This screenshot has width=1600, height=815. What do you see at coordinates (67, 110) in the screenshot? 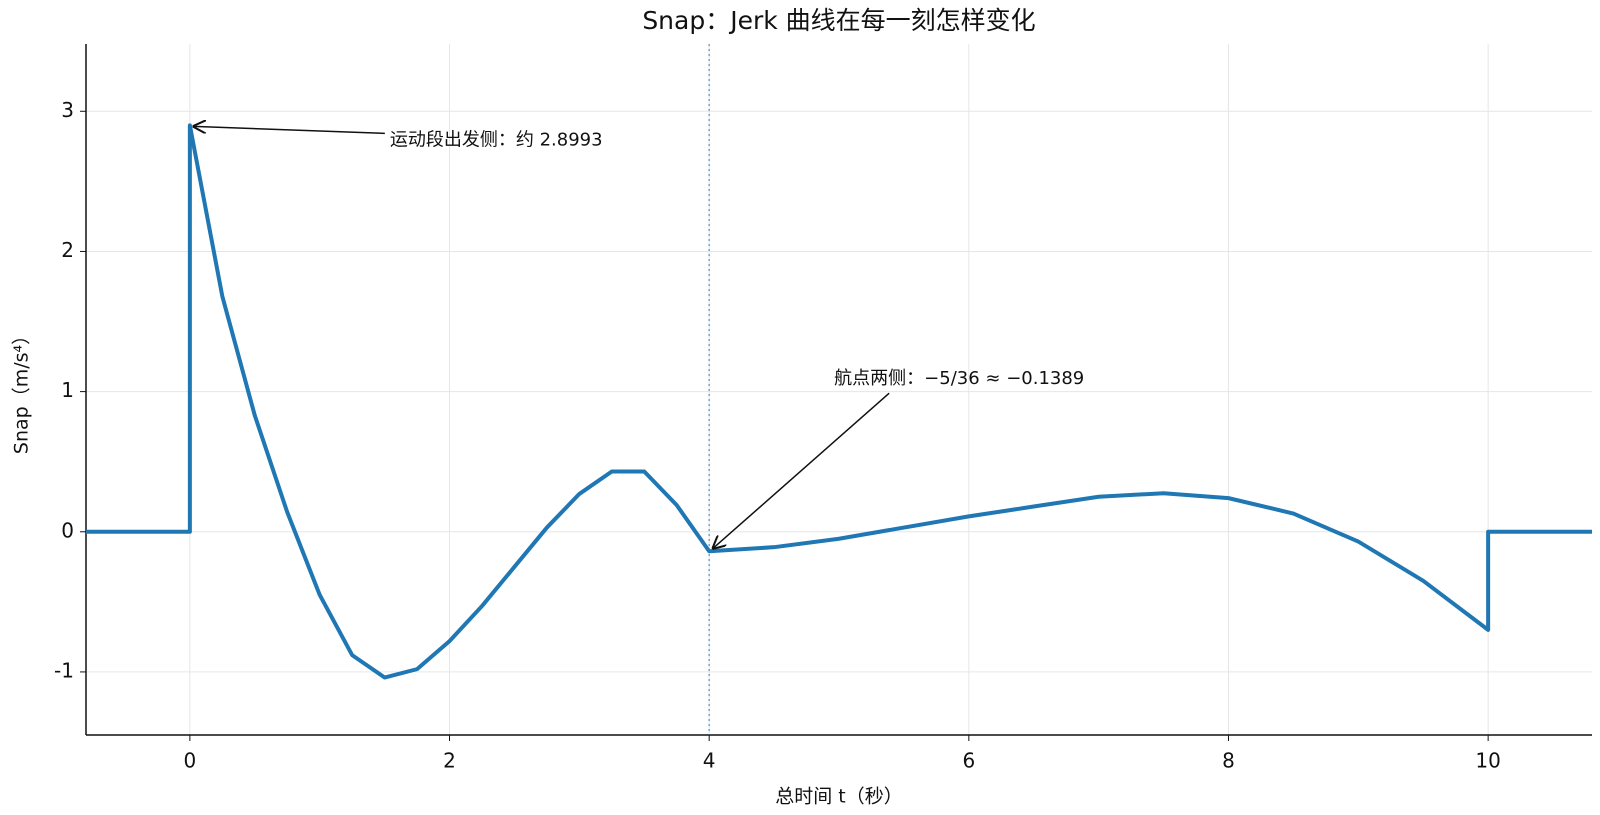
I see `y-tick-label: 3` at bounding box center [67, 110].